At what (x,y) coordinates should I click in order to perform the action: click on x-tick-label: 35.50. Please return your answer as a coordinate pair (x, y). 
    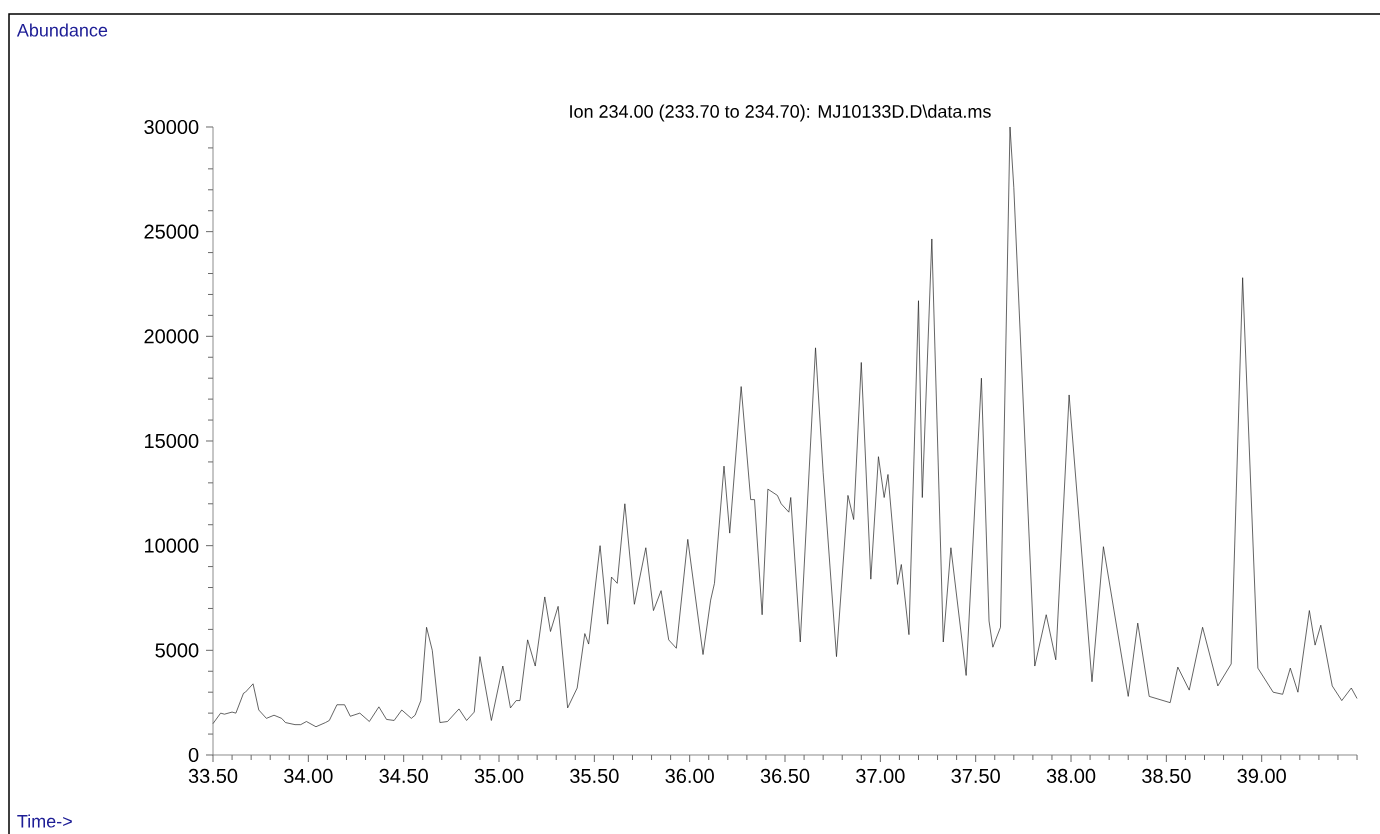
    Looking at the image, I should click on (594, 776).